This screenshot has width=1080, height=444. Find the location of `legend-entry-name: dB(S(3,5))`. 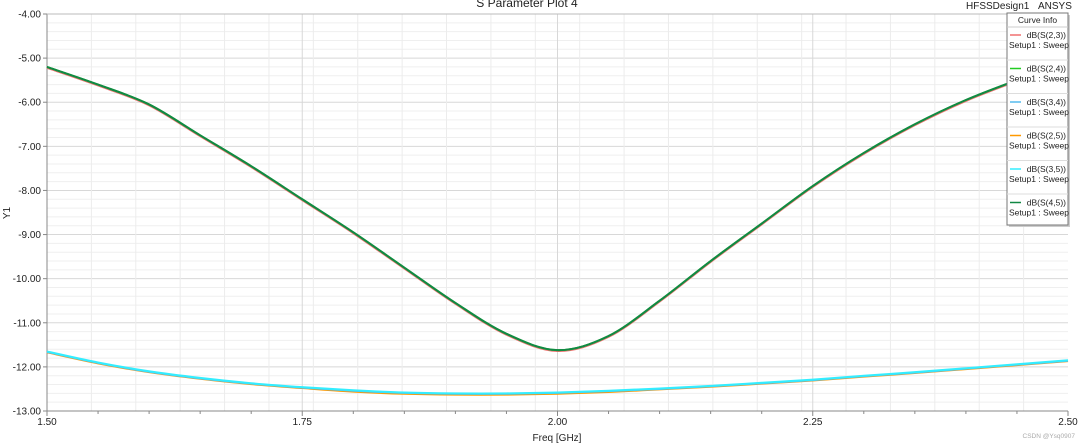

legend-entry-name: dB(S(3,5)) is located at coordinates (1046, 169).